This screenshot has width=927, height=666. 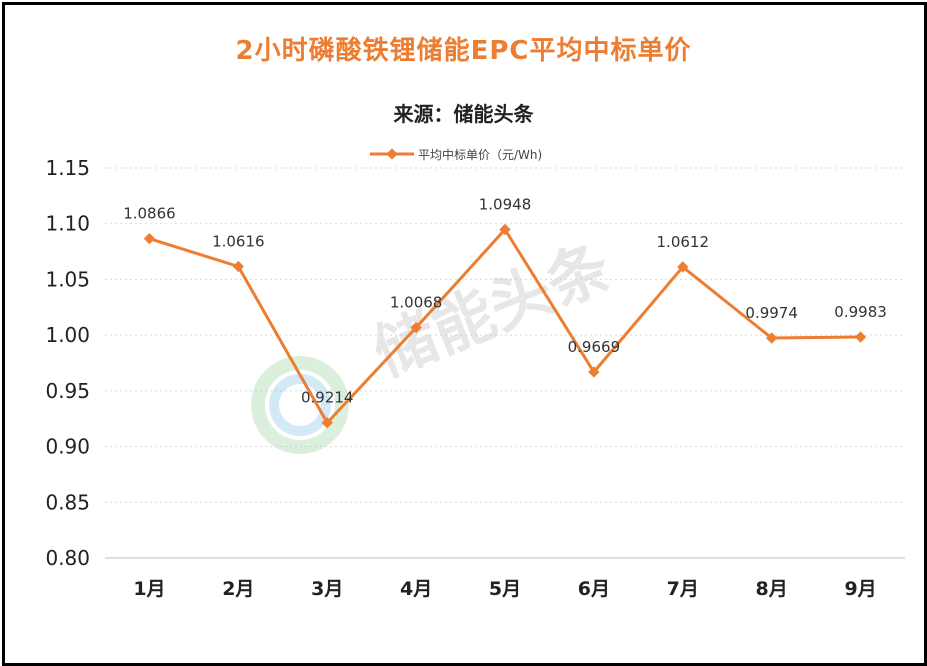 What do you see at coordinates (67, 168) in the screenshot?
I see `y-tick-label: 1.15` at bounding box center [67, 168].